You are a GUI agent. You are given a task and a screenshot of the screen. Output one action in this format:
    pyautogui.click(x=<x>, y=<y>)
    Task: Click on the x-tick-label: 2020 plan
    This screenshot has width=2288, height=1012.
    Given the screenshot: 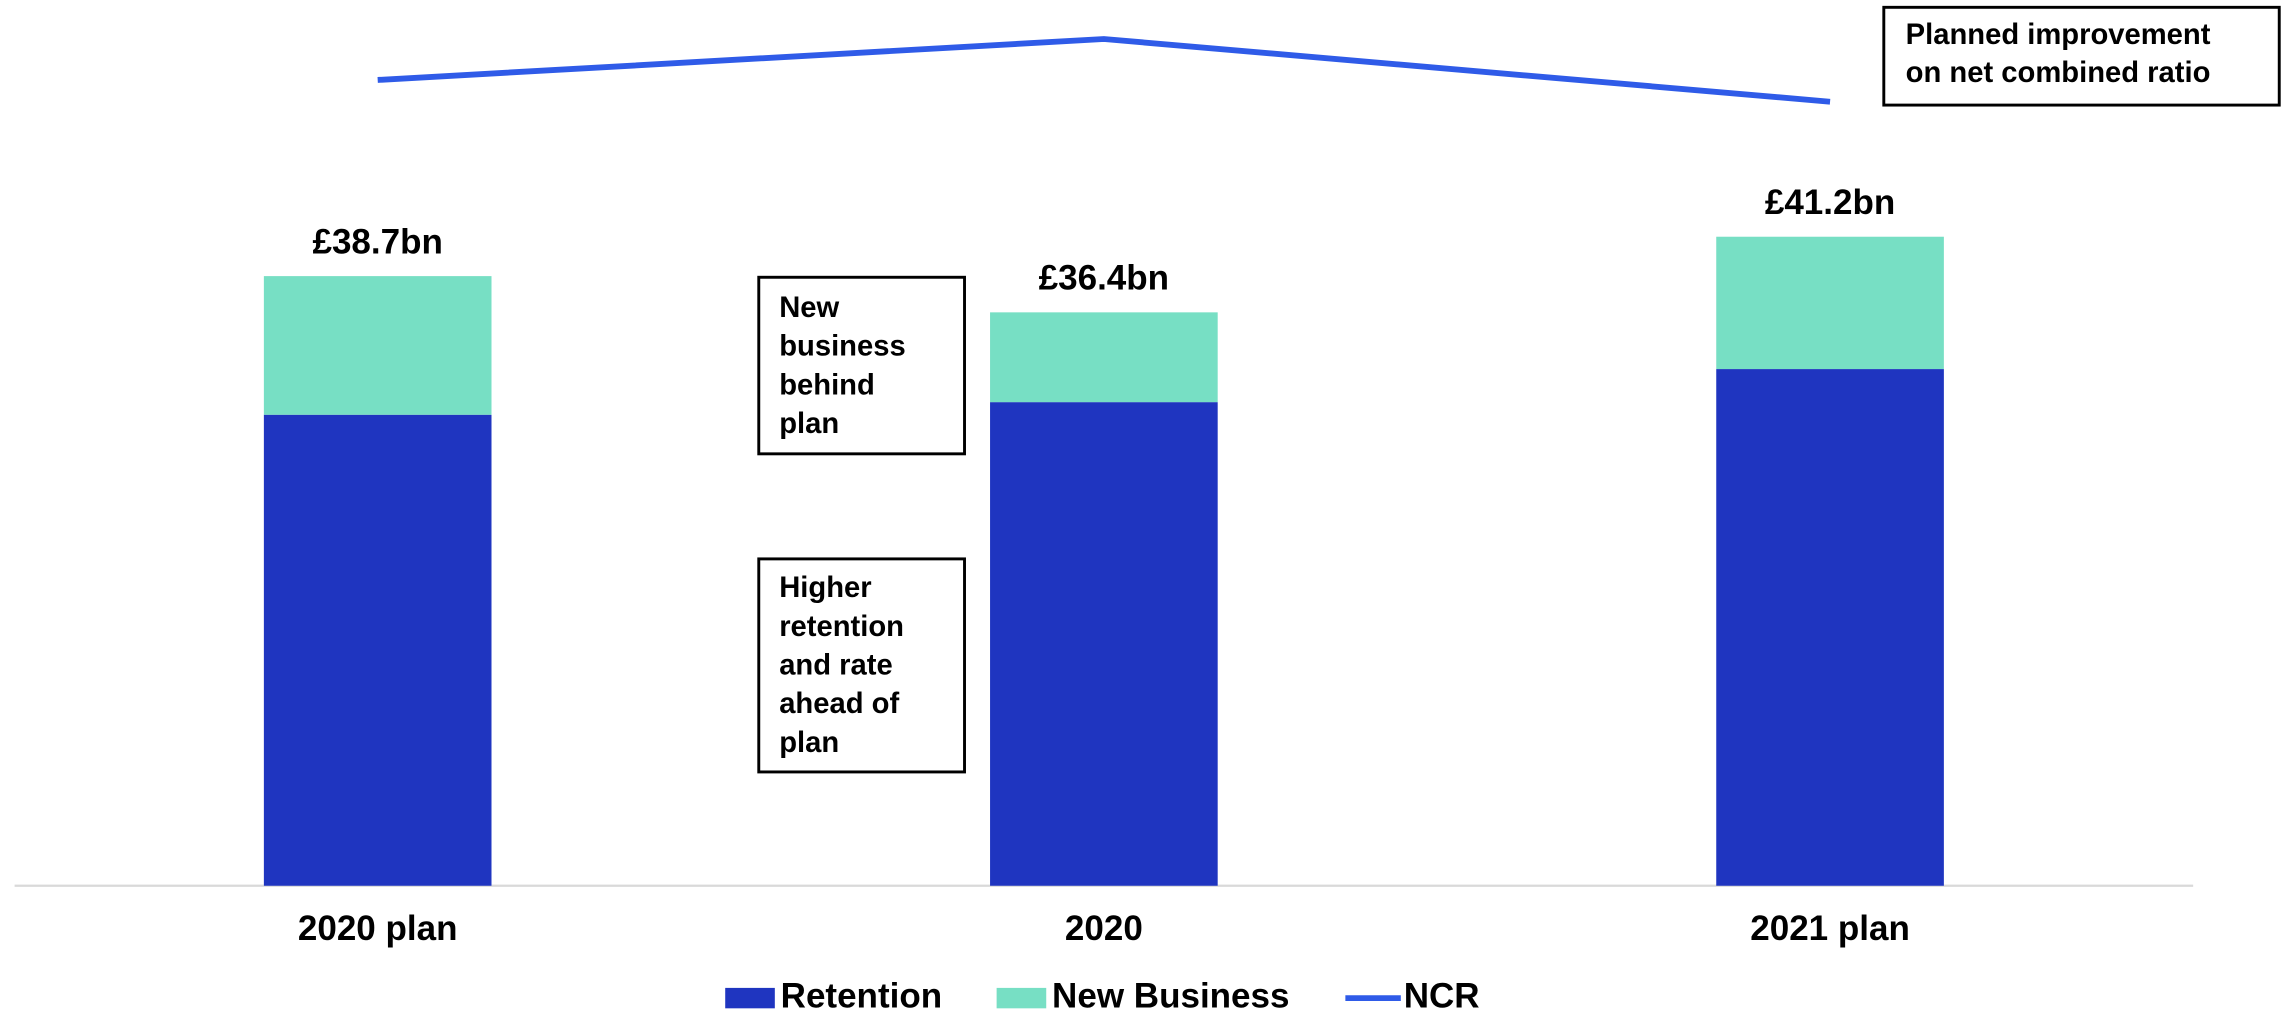 What is the action you would take?
    pyautogui.click(x=378, y=928)
    